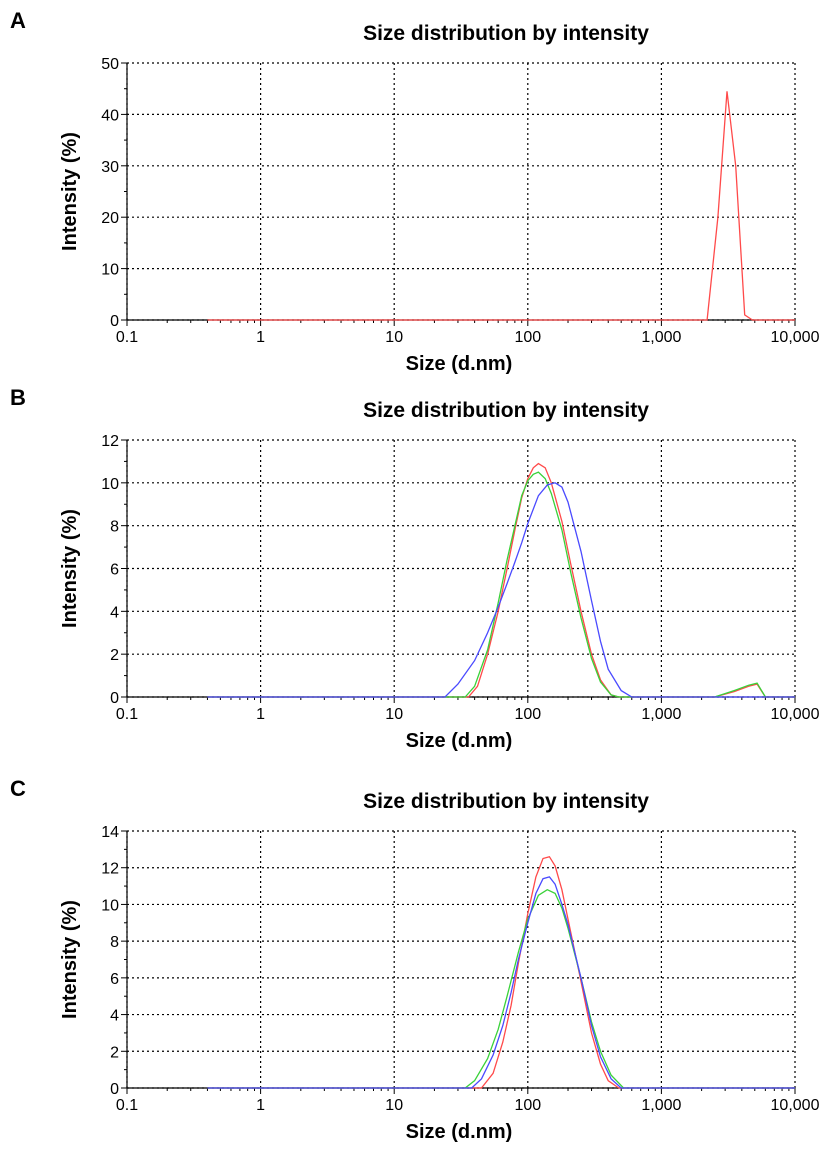  Describe the element at coordinates (18, 397) in the screenshot. I see `panel-letter: B` at that location.